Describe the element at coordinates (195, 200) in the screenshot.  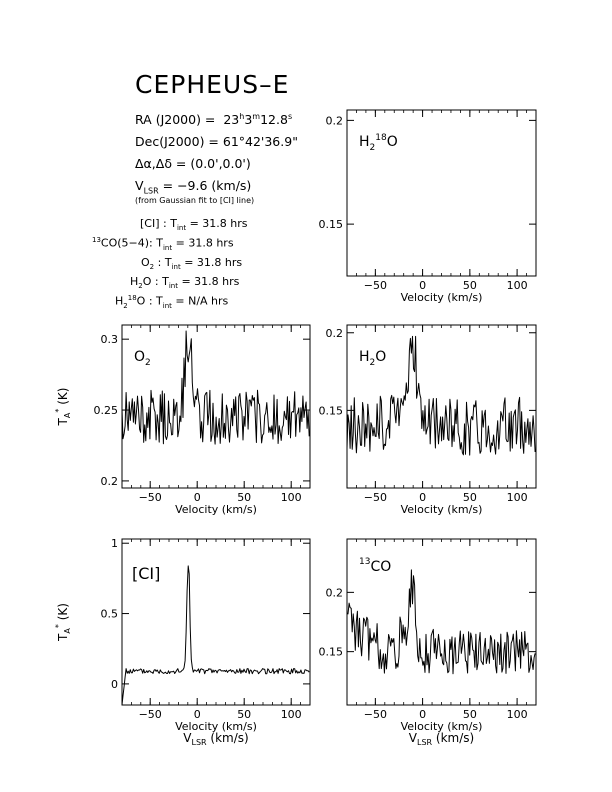
I see `vlsr-note: (from Gaussian fit to [CI] line)` at that location.